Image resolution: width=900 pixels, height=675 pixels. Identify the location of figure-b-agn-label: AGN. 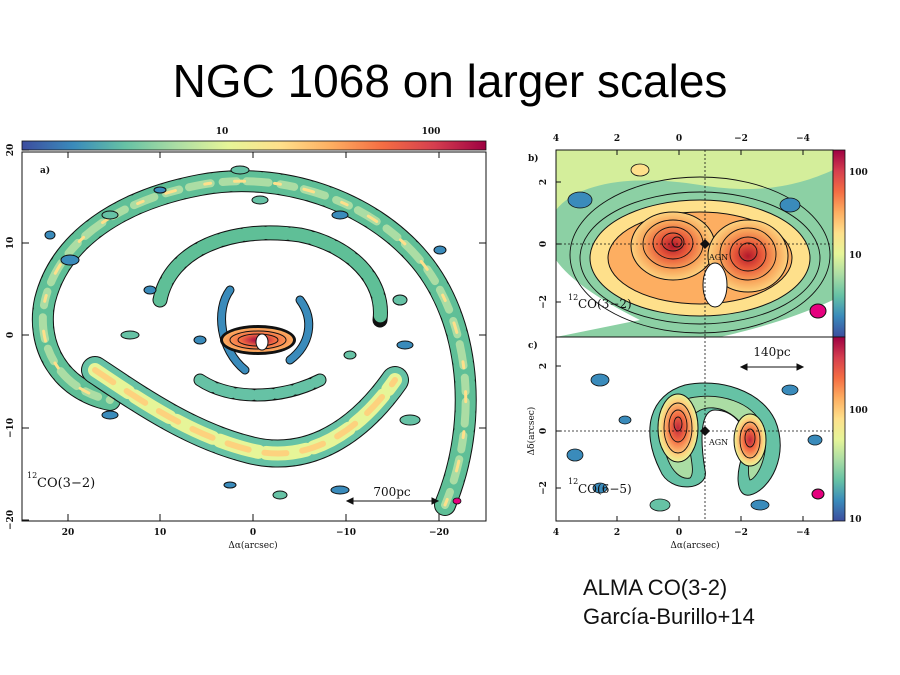
(718, 257).